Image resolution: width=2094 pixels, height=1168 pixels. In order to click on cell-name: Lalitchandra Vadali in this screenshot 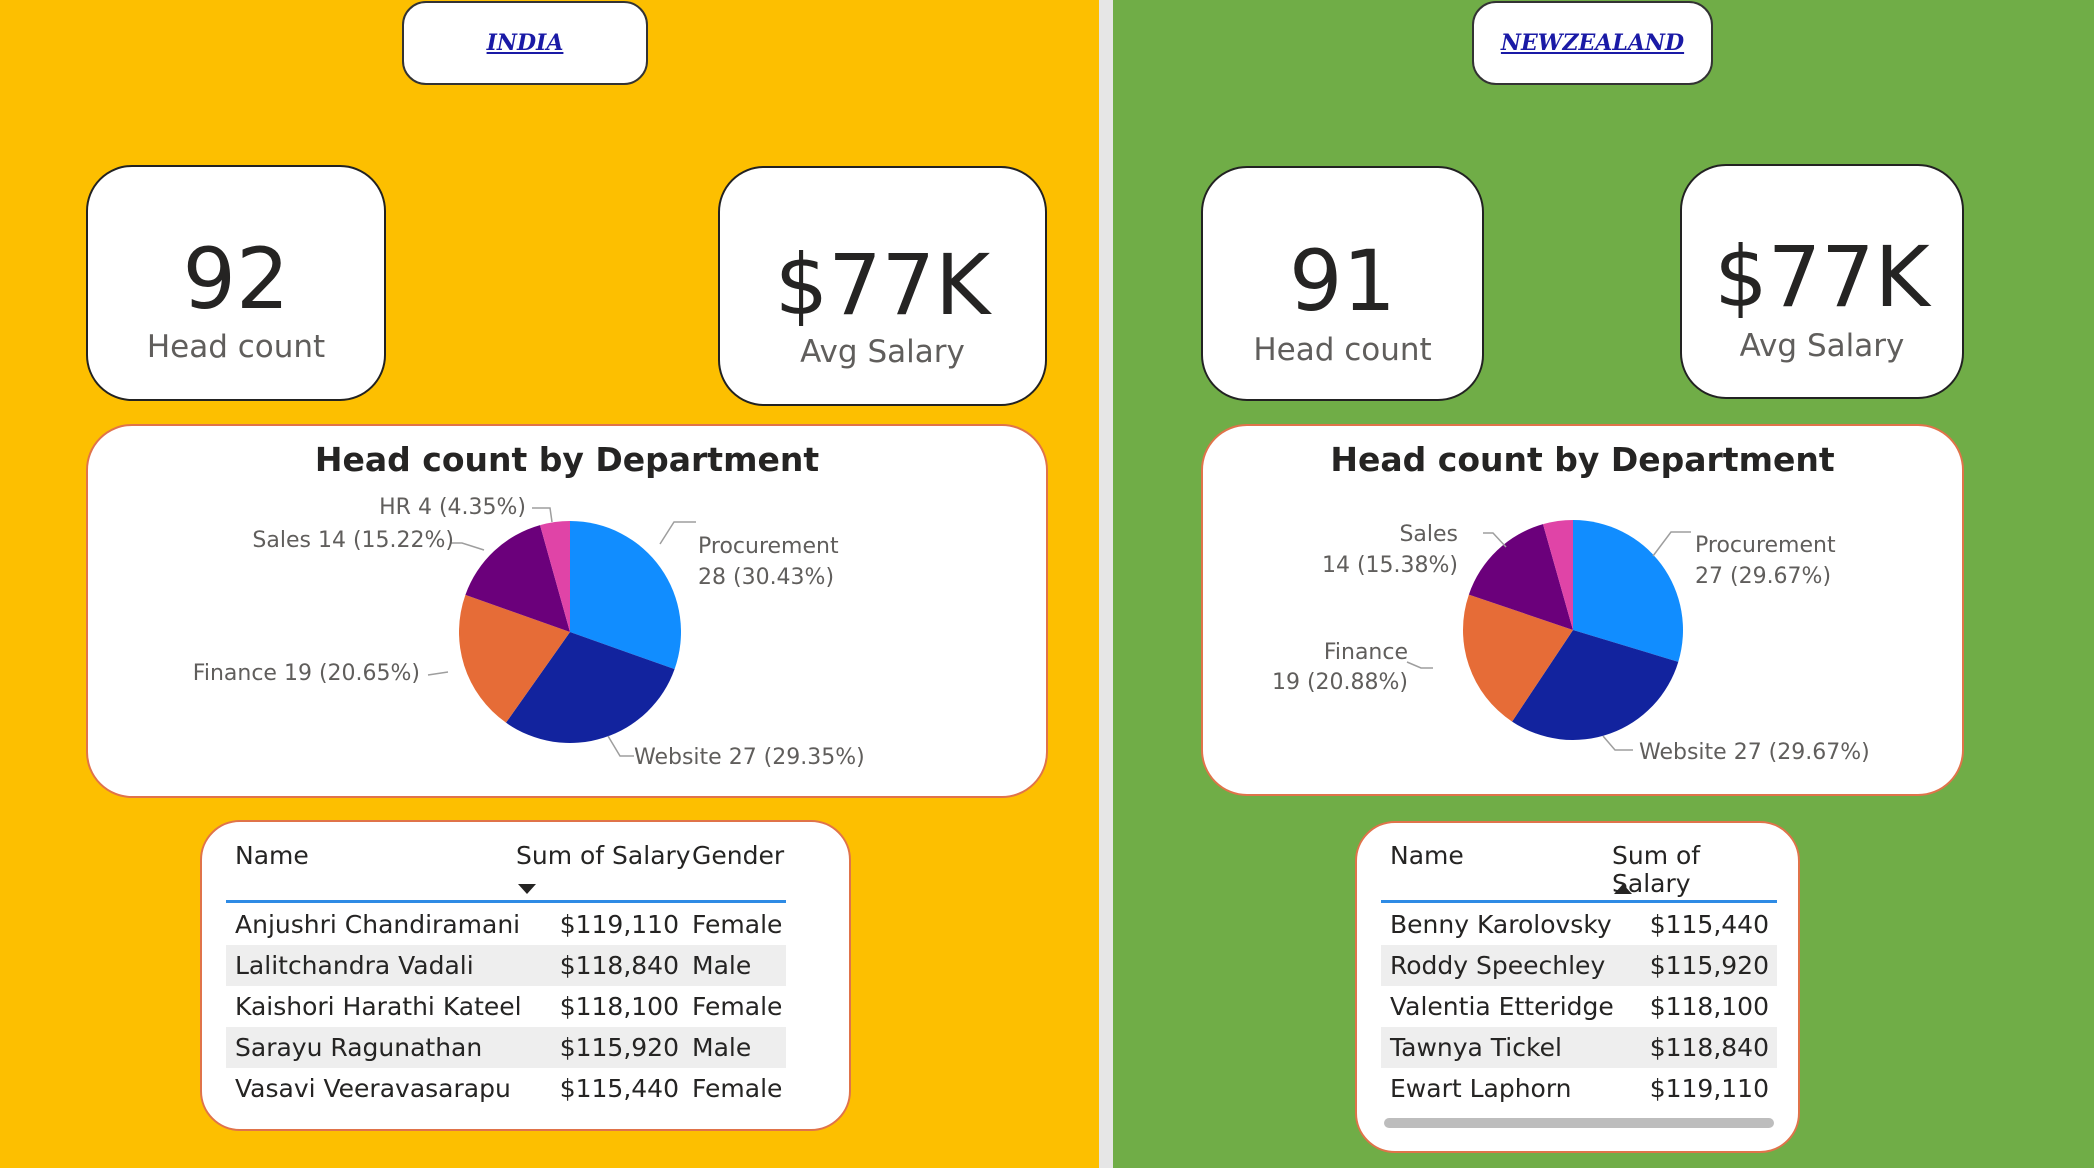, I will do `click(354, 965)`.